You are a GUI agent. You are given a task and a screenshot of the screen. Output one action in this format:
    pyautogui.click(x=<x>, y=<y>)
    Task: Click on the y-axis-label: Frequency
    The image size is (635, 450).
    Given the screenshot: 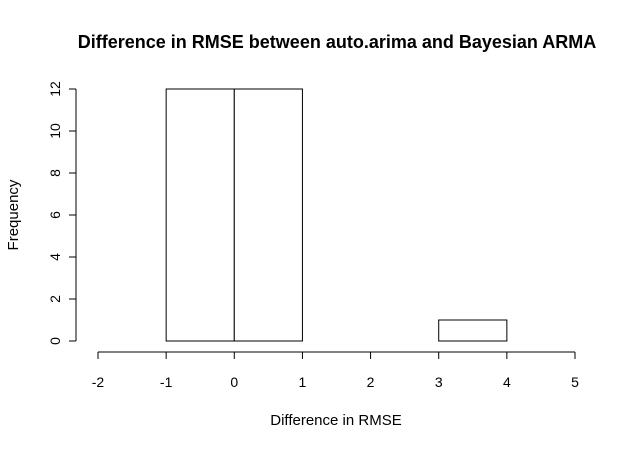 What is the action you would take?
    pyautogui.click(x=13, y=214)
    